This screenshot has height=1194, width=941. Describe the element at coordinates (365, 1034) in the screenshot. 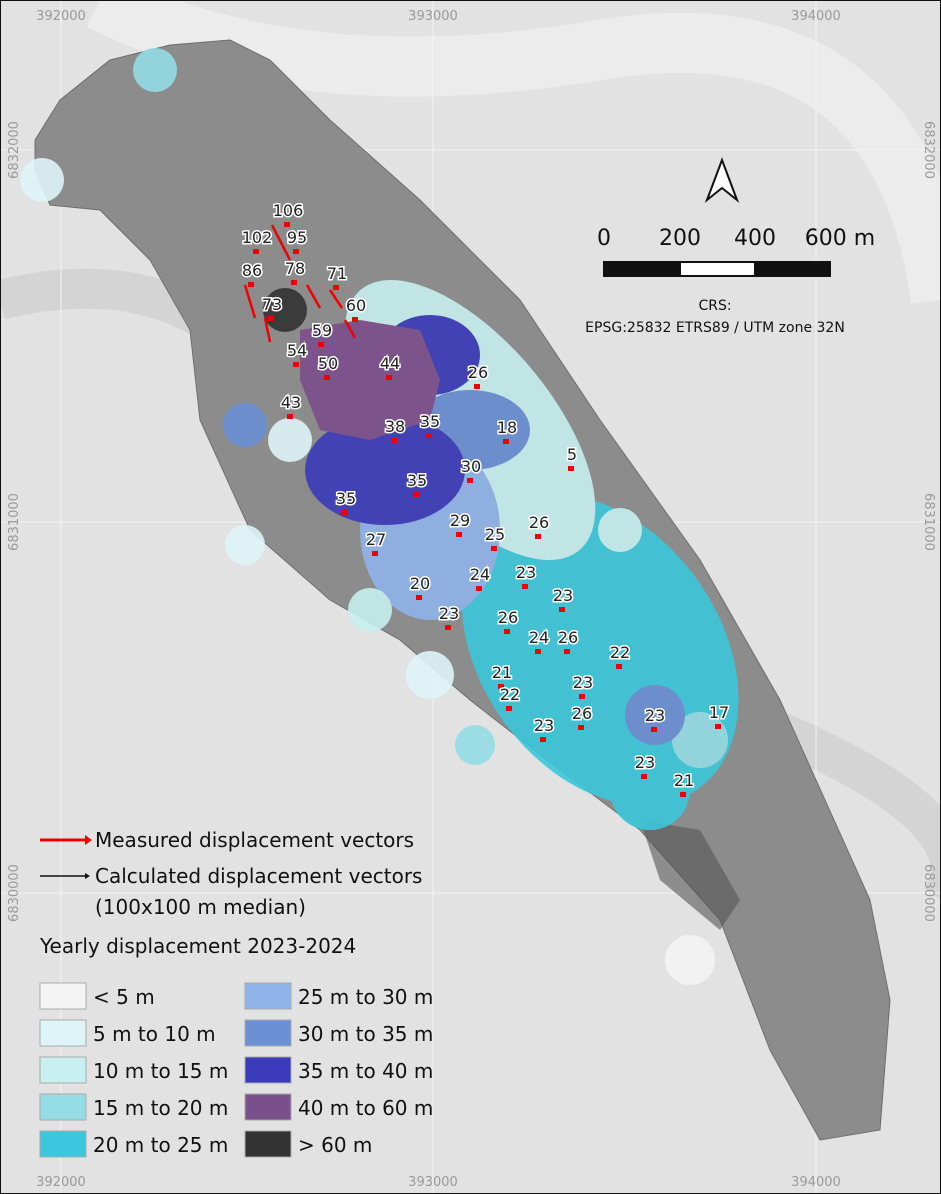

I see `legend-label: 30 m to 35 m` at that location.